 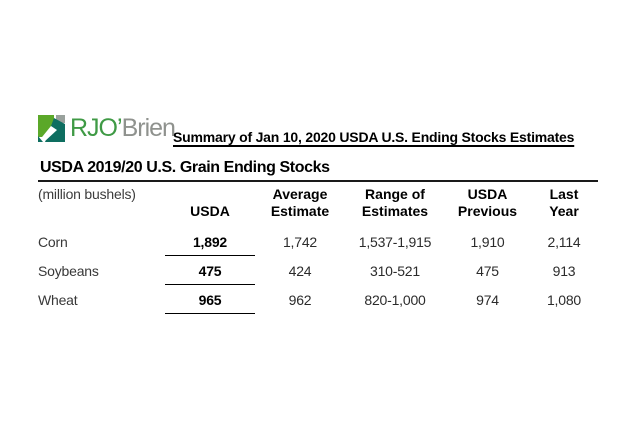 What do you see at coordinates (300, 202) in the screenshot?
I see `column-header-average-estimate: Average Estimate` at bounding box center [300, 202].